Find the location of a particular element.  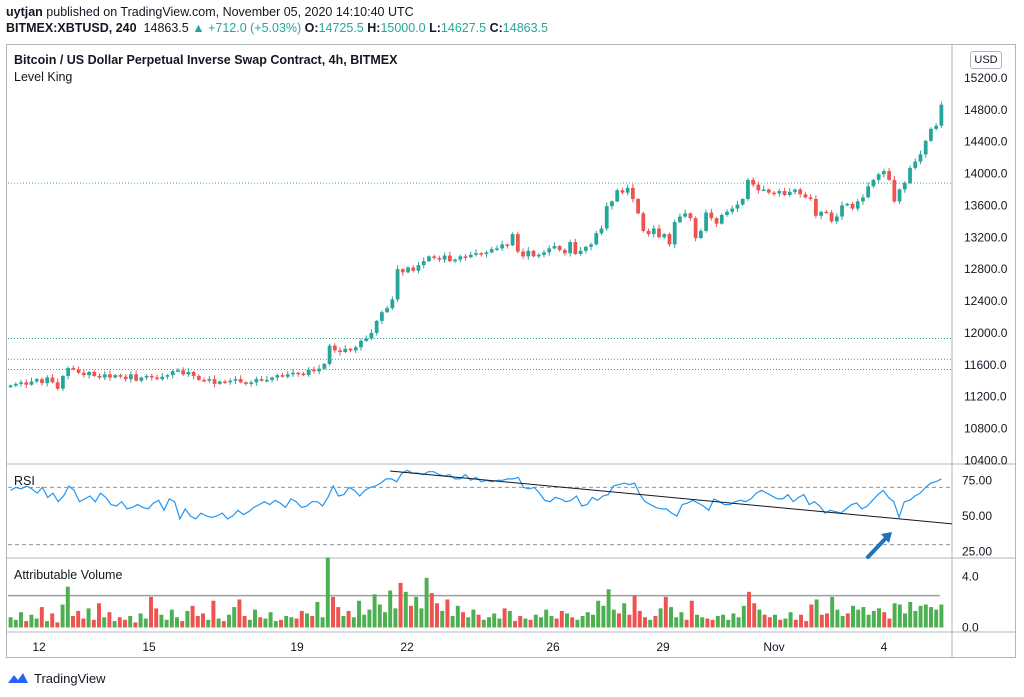

time-tick-label: 19 is located at coordinates (297, 647).